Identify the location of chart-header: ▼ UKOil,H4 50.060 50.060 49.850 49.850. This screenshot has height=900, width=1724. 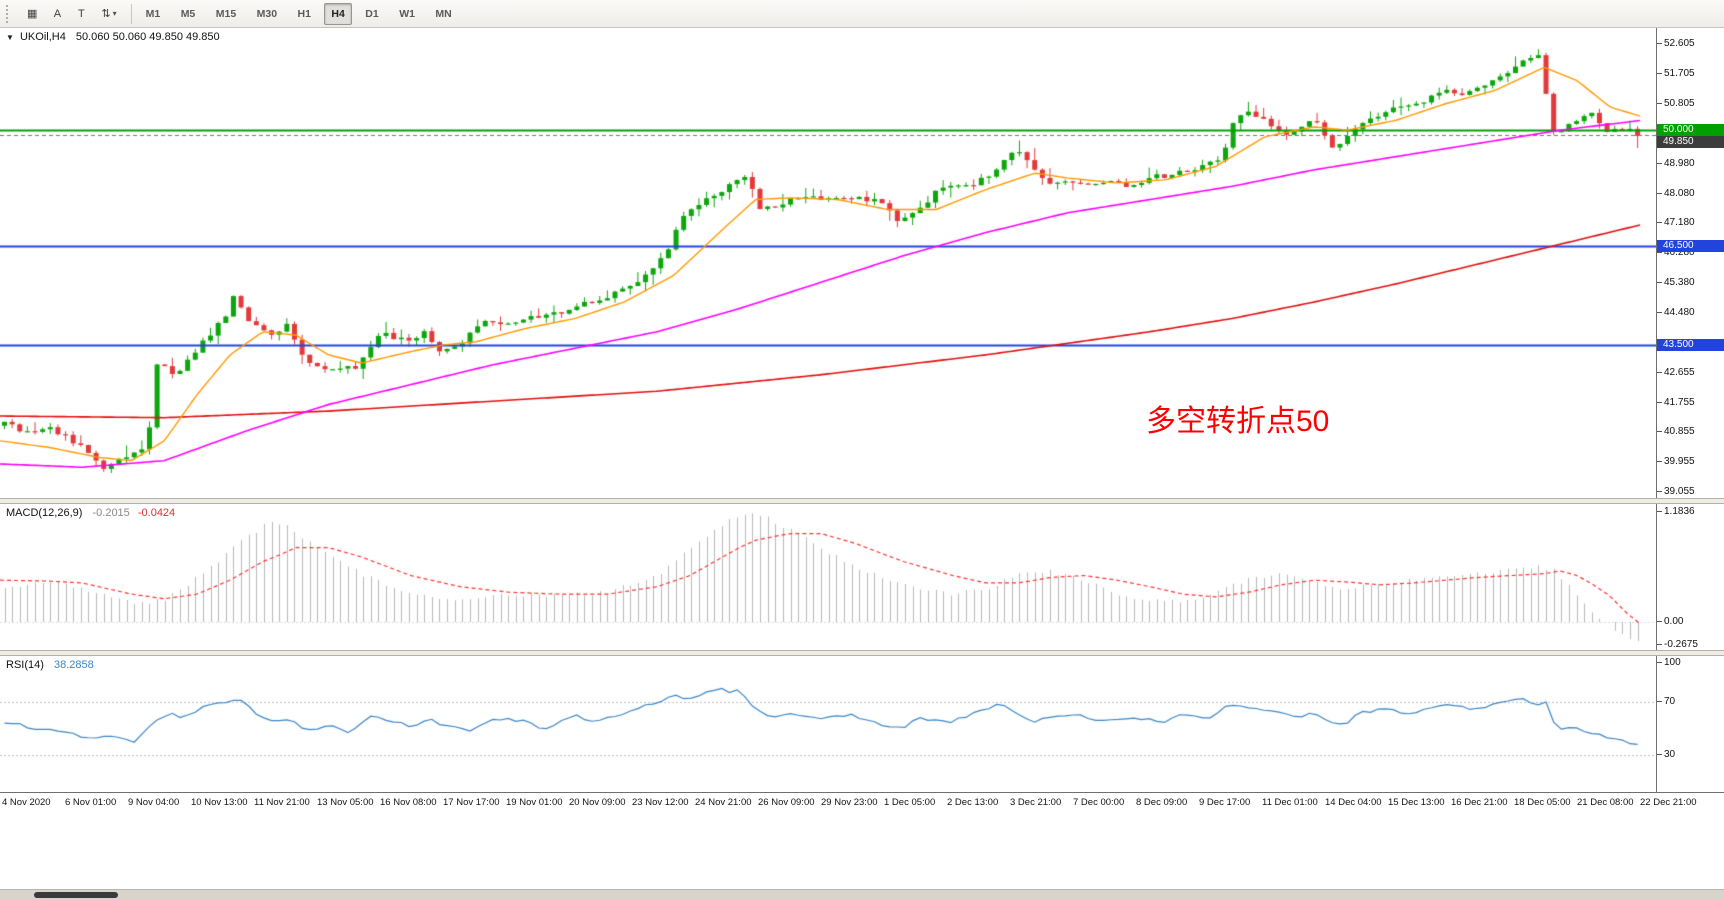
(113, 37).